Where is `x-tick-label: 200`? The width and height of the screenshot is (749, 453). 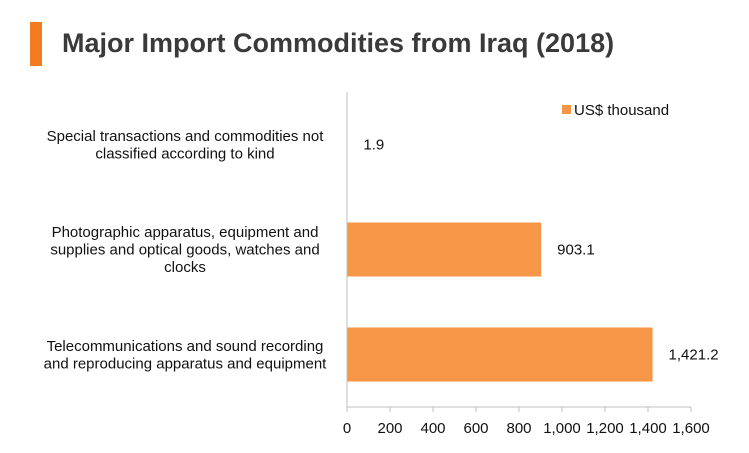 x-tick-label: 200 is located at coordinates (389, 428).